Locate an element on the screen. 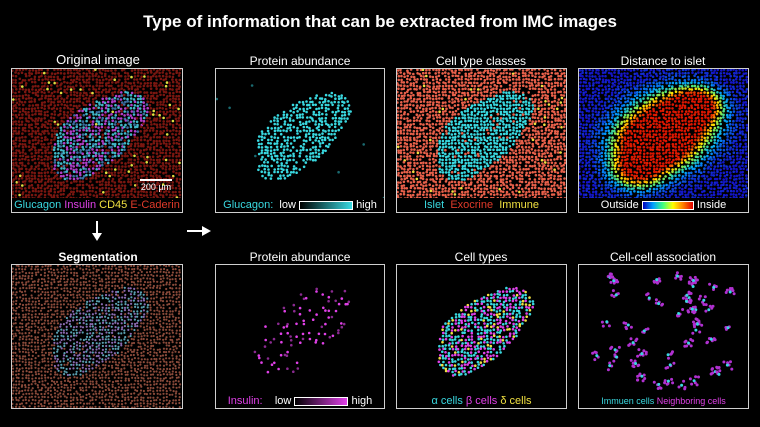 The height and width of the screenshot is (427, 760). cell-type-classes-image is located at coordinates (481, 140).